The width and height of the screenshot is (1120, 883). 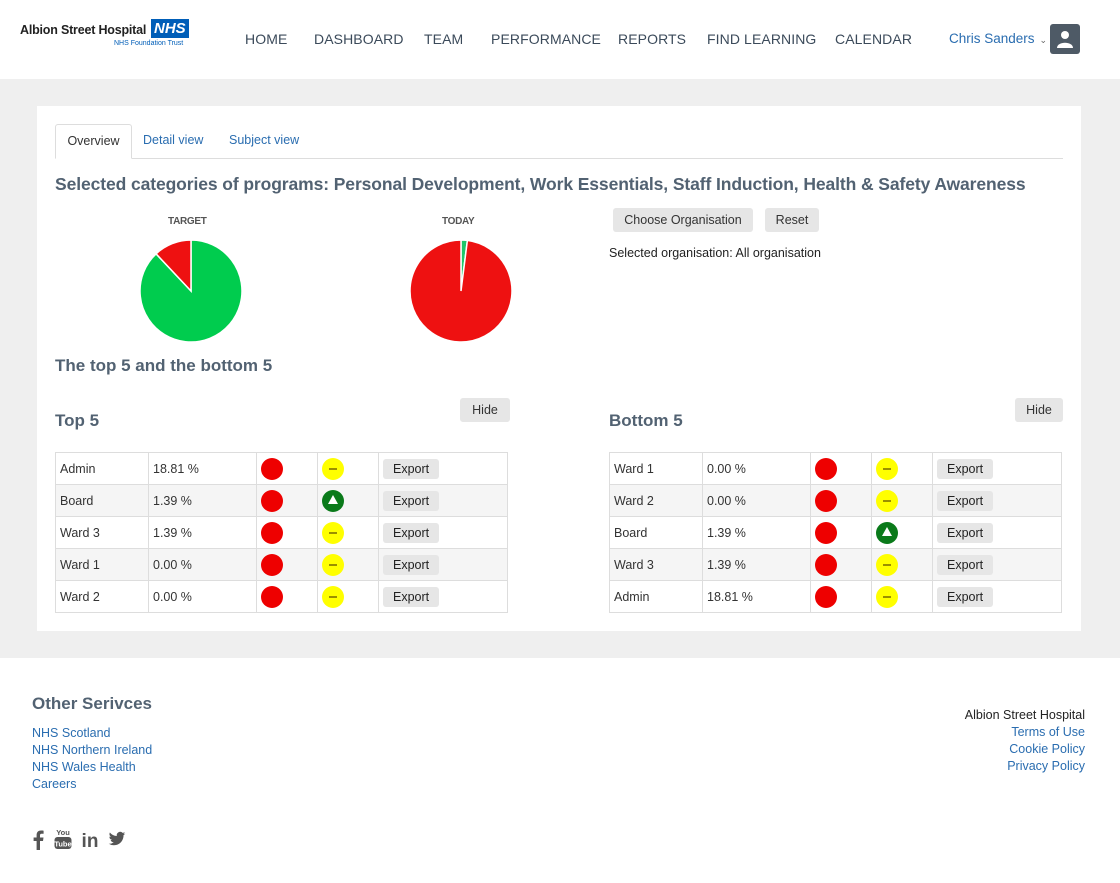 I want to click on choose-organisation-button: Choose Organisation, so click(x=683, y=220).